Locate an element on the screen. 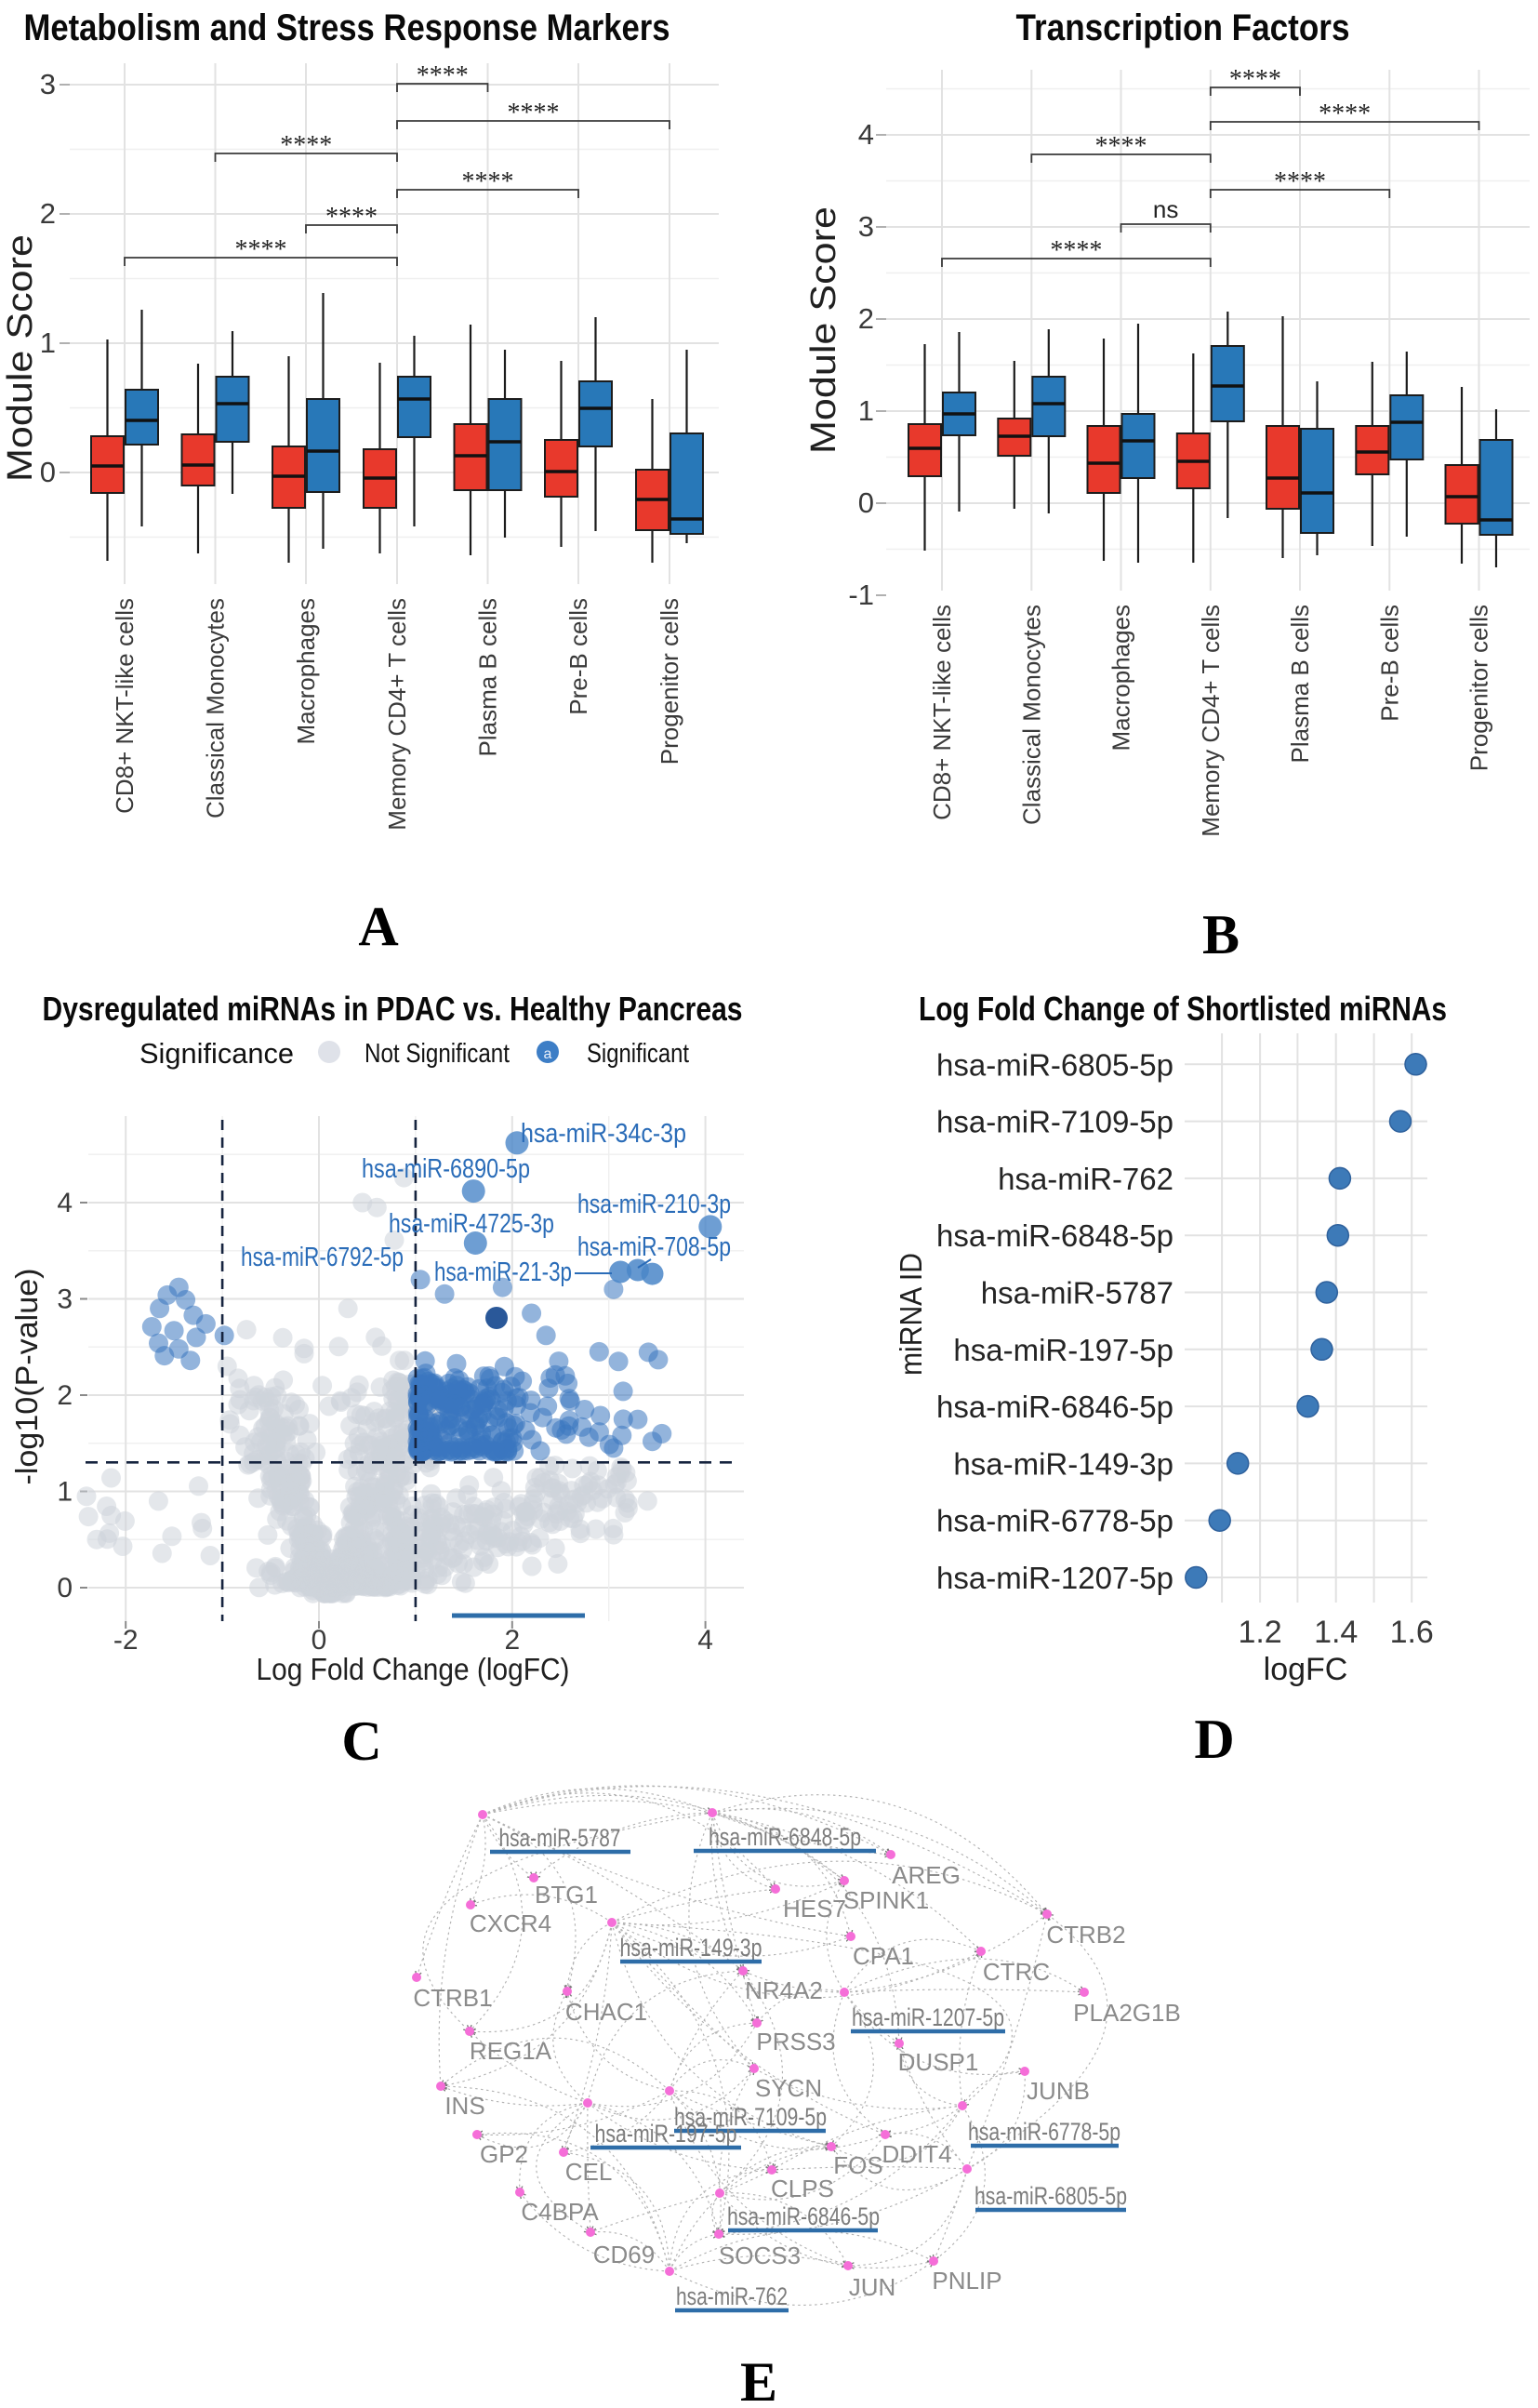 The width and height of the screenshot is (1538, 2408). svg-text: B is located at coordinates (1221, 935).